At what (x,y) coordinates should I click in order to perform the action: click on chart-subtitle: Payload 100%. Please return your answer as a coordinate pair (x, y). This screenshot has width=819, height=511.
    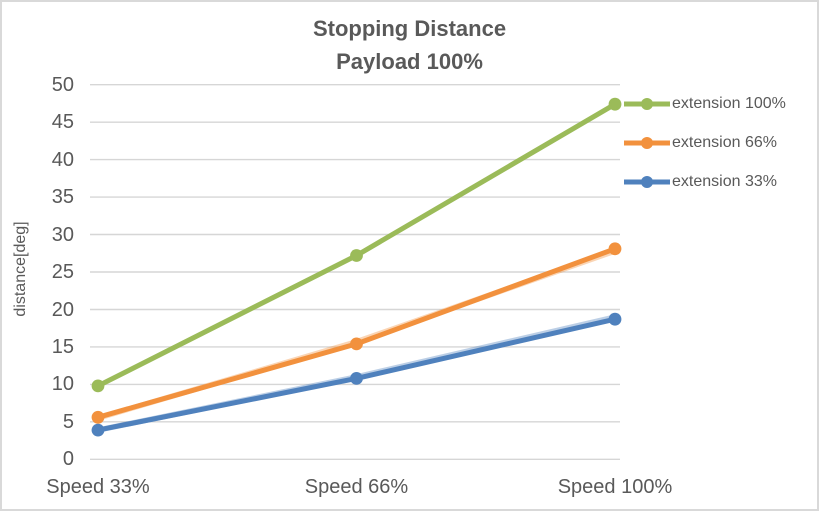
    Looking at the image, I should click on (409, 61).